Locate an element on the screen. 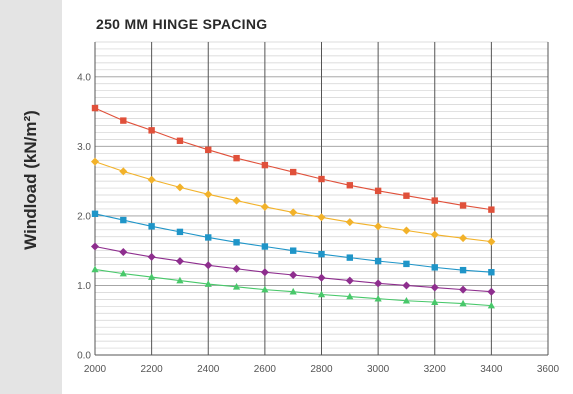 This screenshot has height=394, width=573. x-tick-label: 2800 is located at coordinates (321, 369).